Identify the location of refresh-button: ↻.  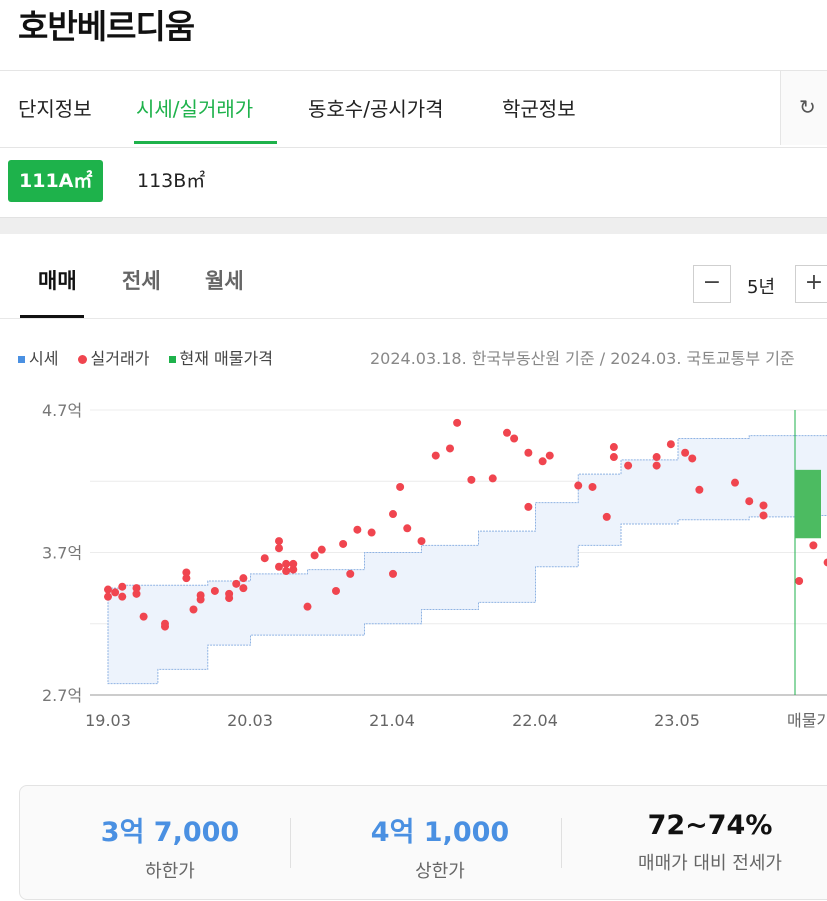
(803, 108).